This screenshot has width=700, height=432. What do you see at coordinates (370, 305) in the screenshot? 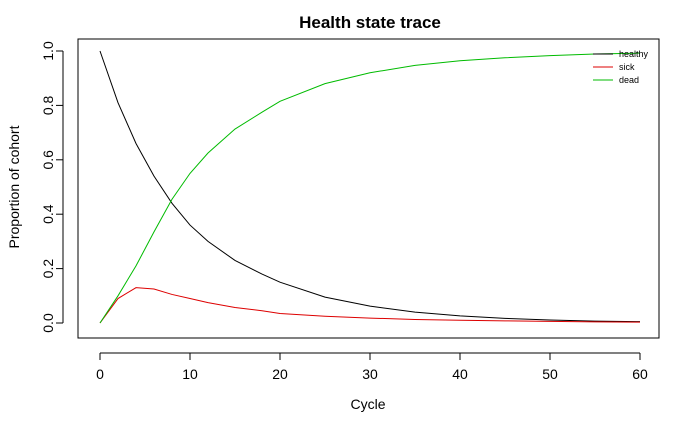
I see `series-line-sick` at bounding box center [370, 305].